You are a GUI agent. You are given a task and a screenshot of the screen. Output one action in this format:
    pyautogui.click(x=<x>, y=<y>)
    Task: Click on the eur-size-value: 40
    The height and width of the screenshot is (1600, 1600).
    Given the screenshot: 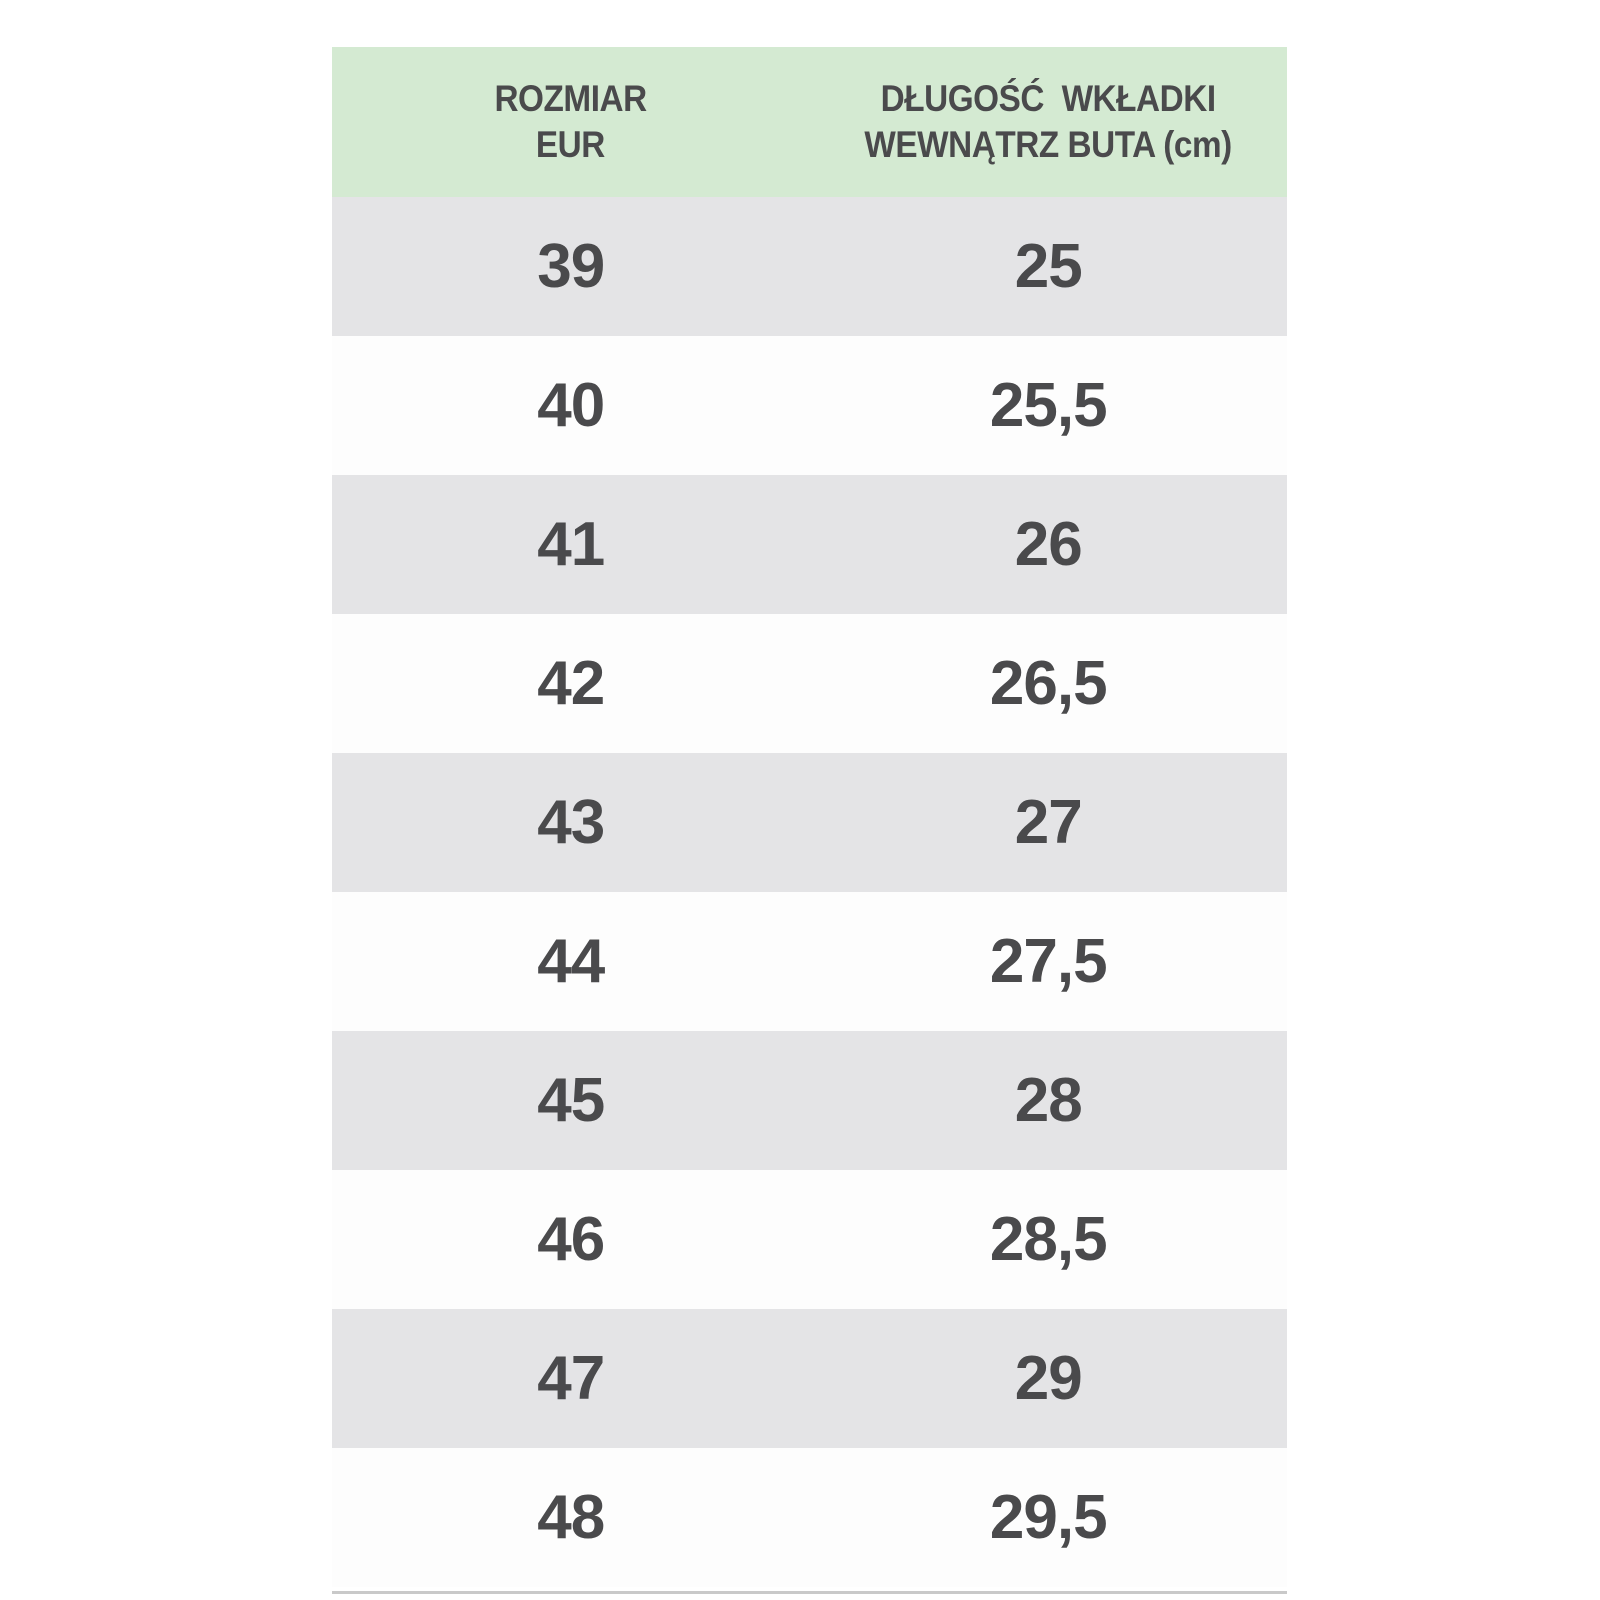 What is the action you would take?
    pyautogui.click(x=571, y=405)
    